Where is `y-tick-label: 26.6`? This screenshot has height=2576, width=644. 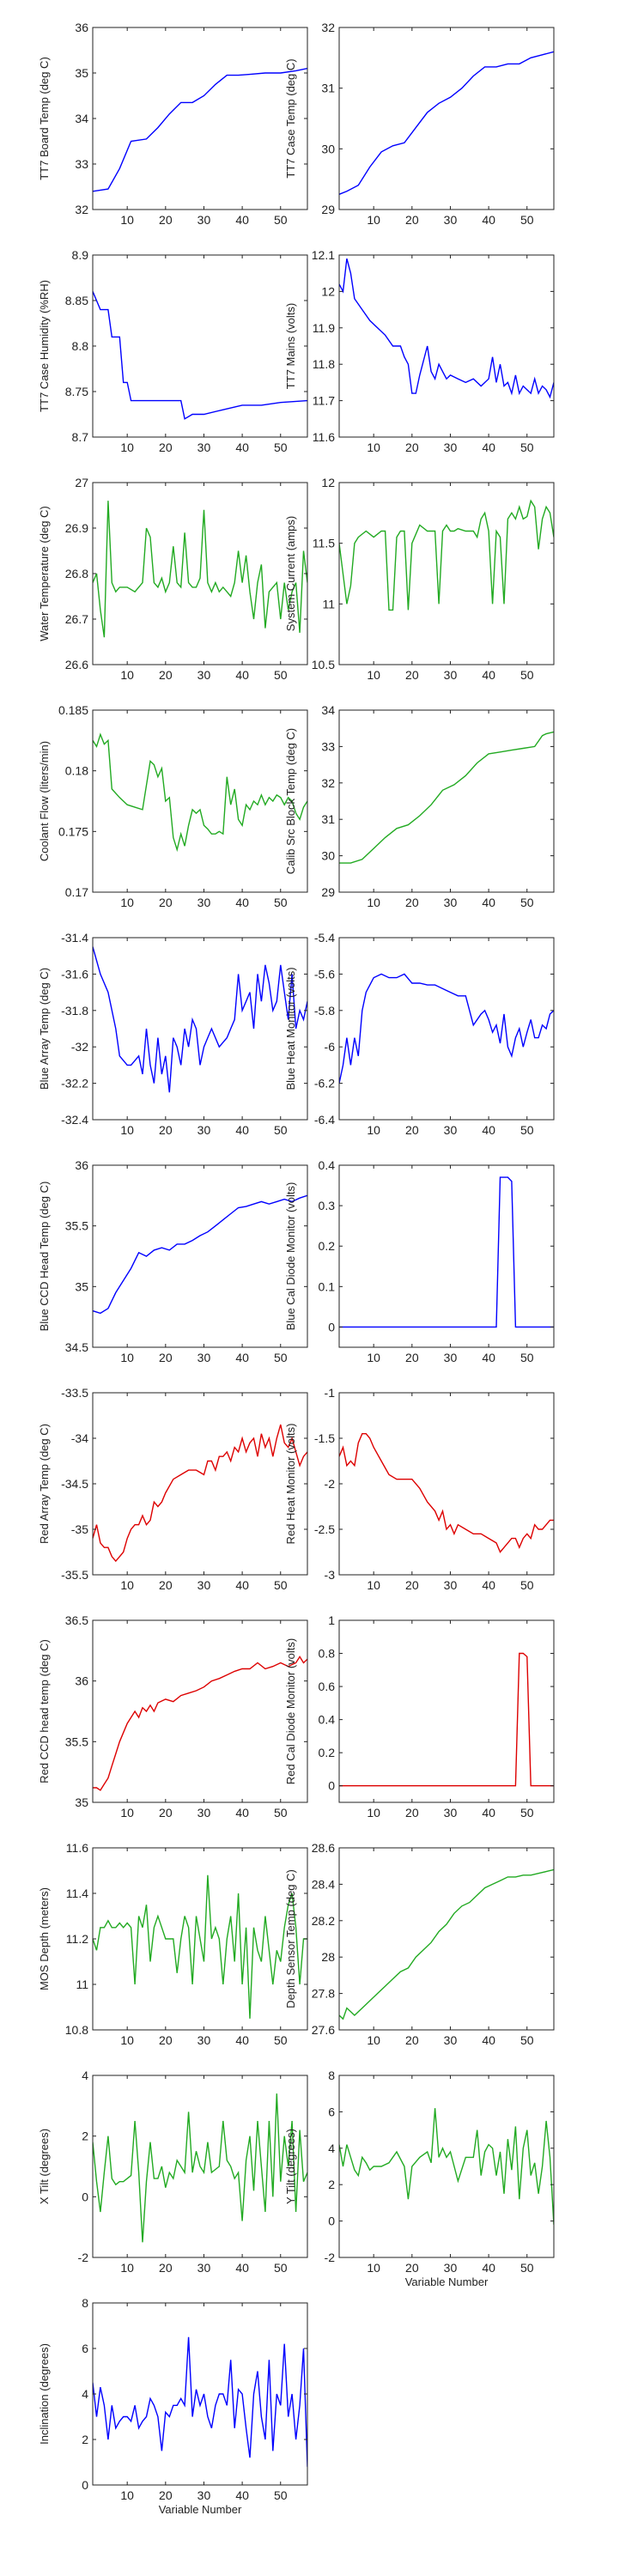 y-tick-label: 26.6 is located at coordinates (77, 664).